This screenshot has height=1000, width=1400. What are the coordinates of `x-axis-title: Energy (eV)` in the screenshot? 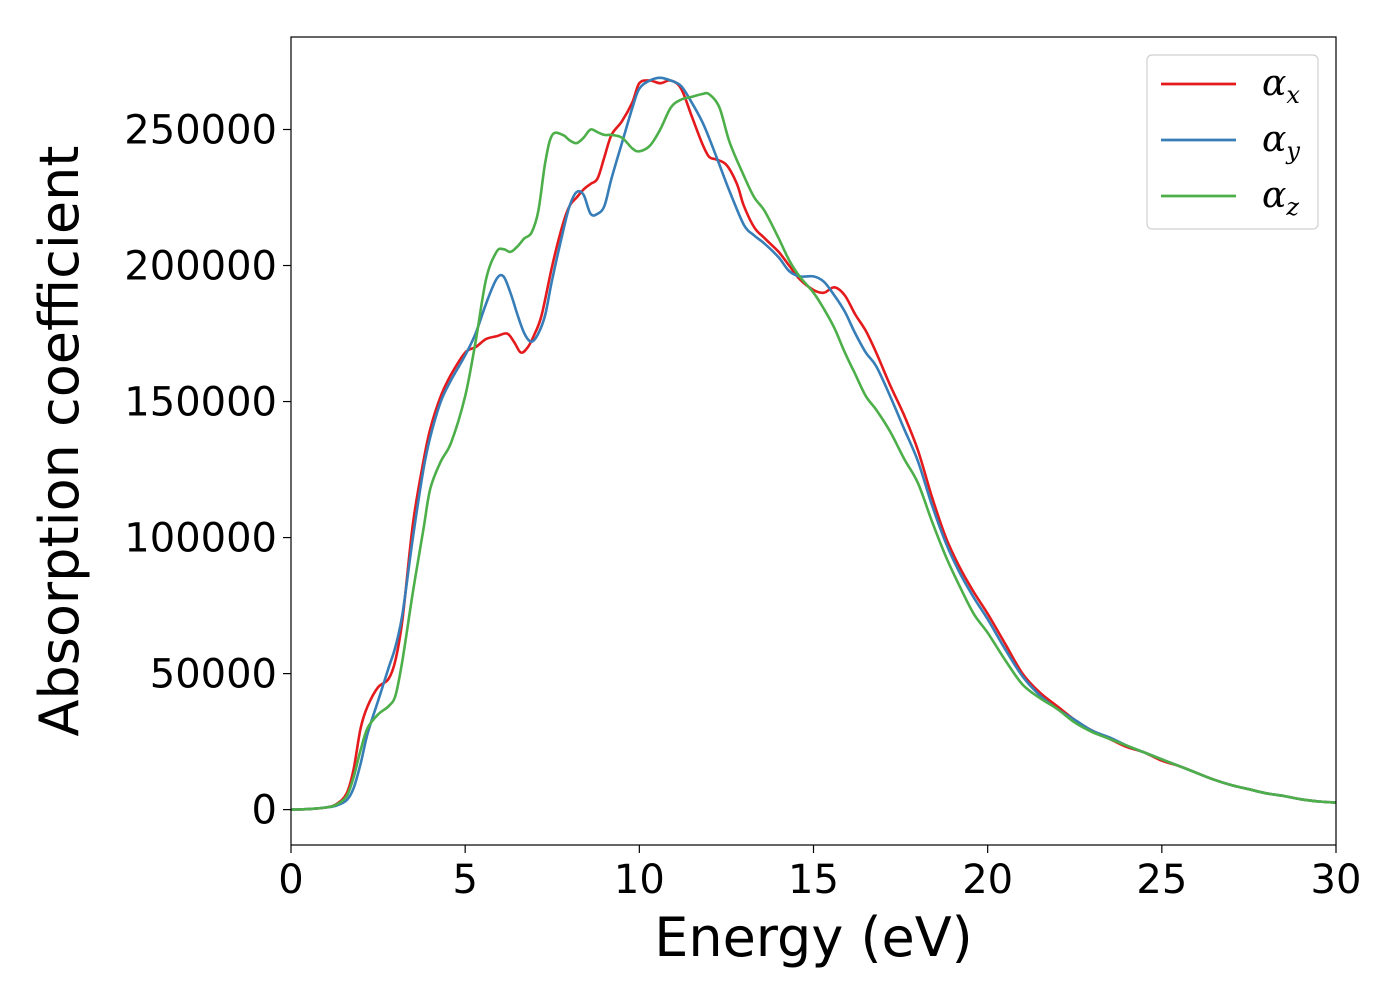 It's located at (813, 937).